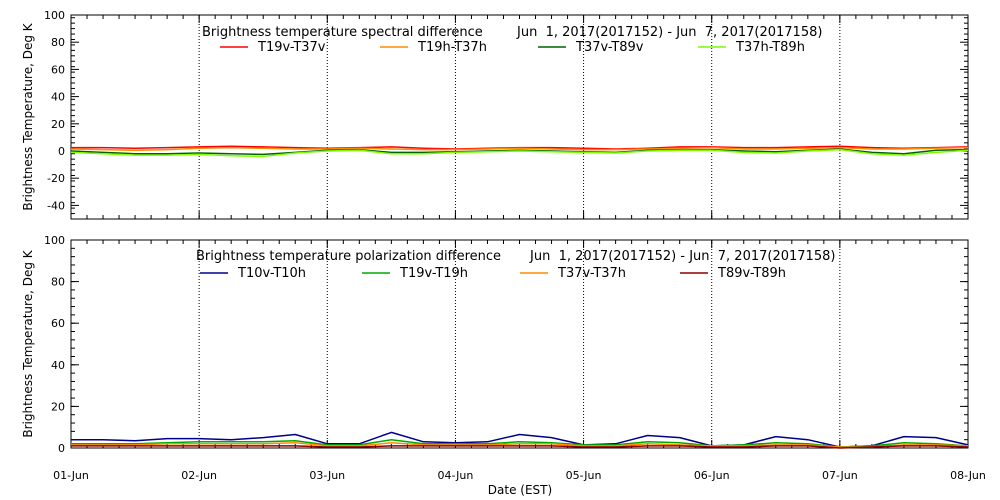  I want to click on bottom-y-tick-label: 20, so click(58, 406).